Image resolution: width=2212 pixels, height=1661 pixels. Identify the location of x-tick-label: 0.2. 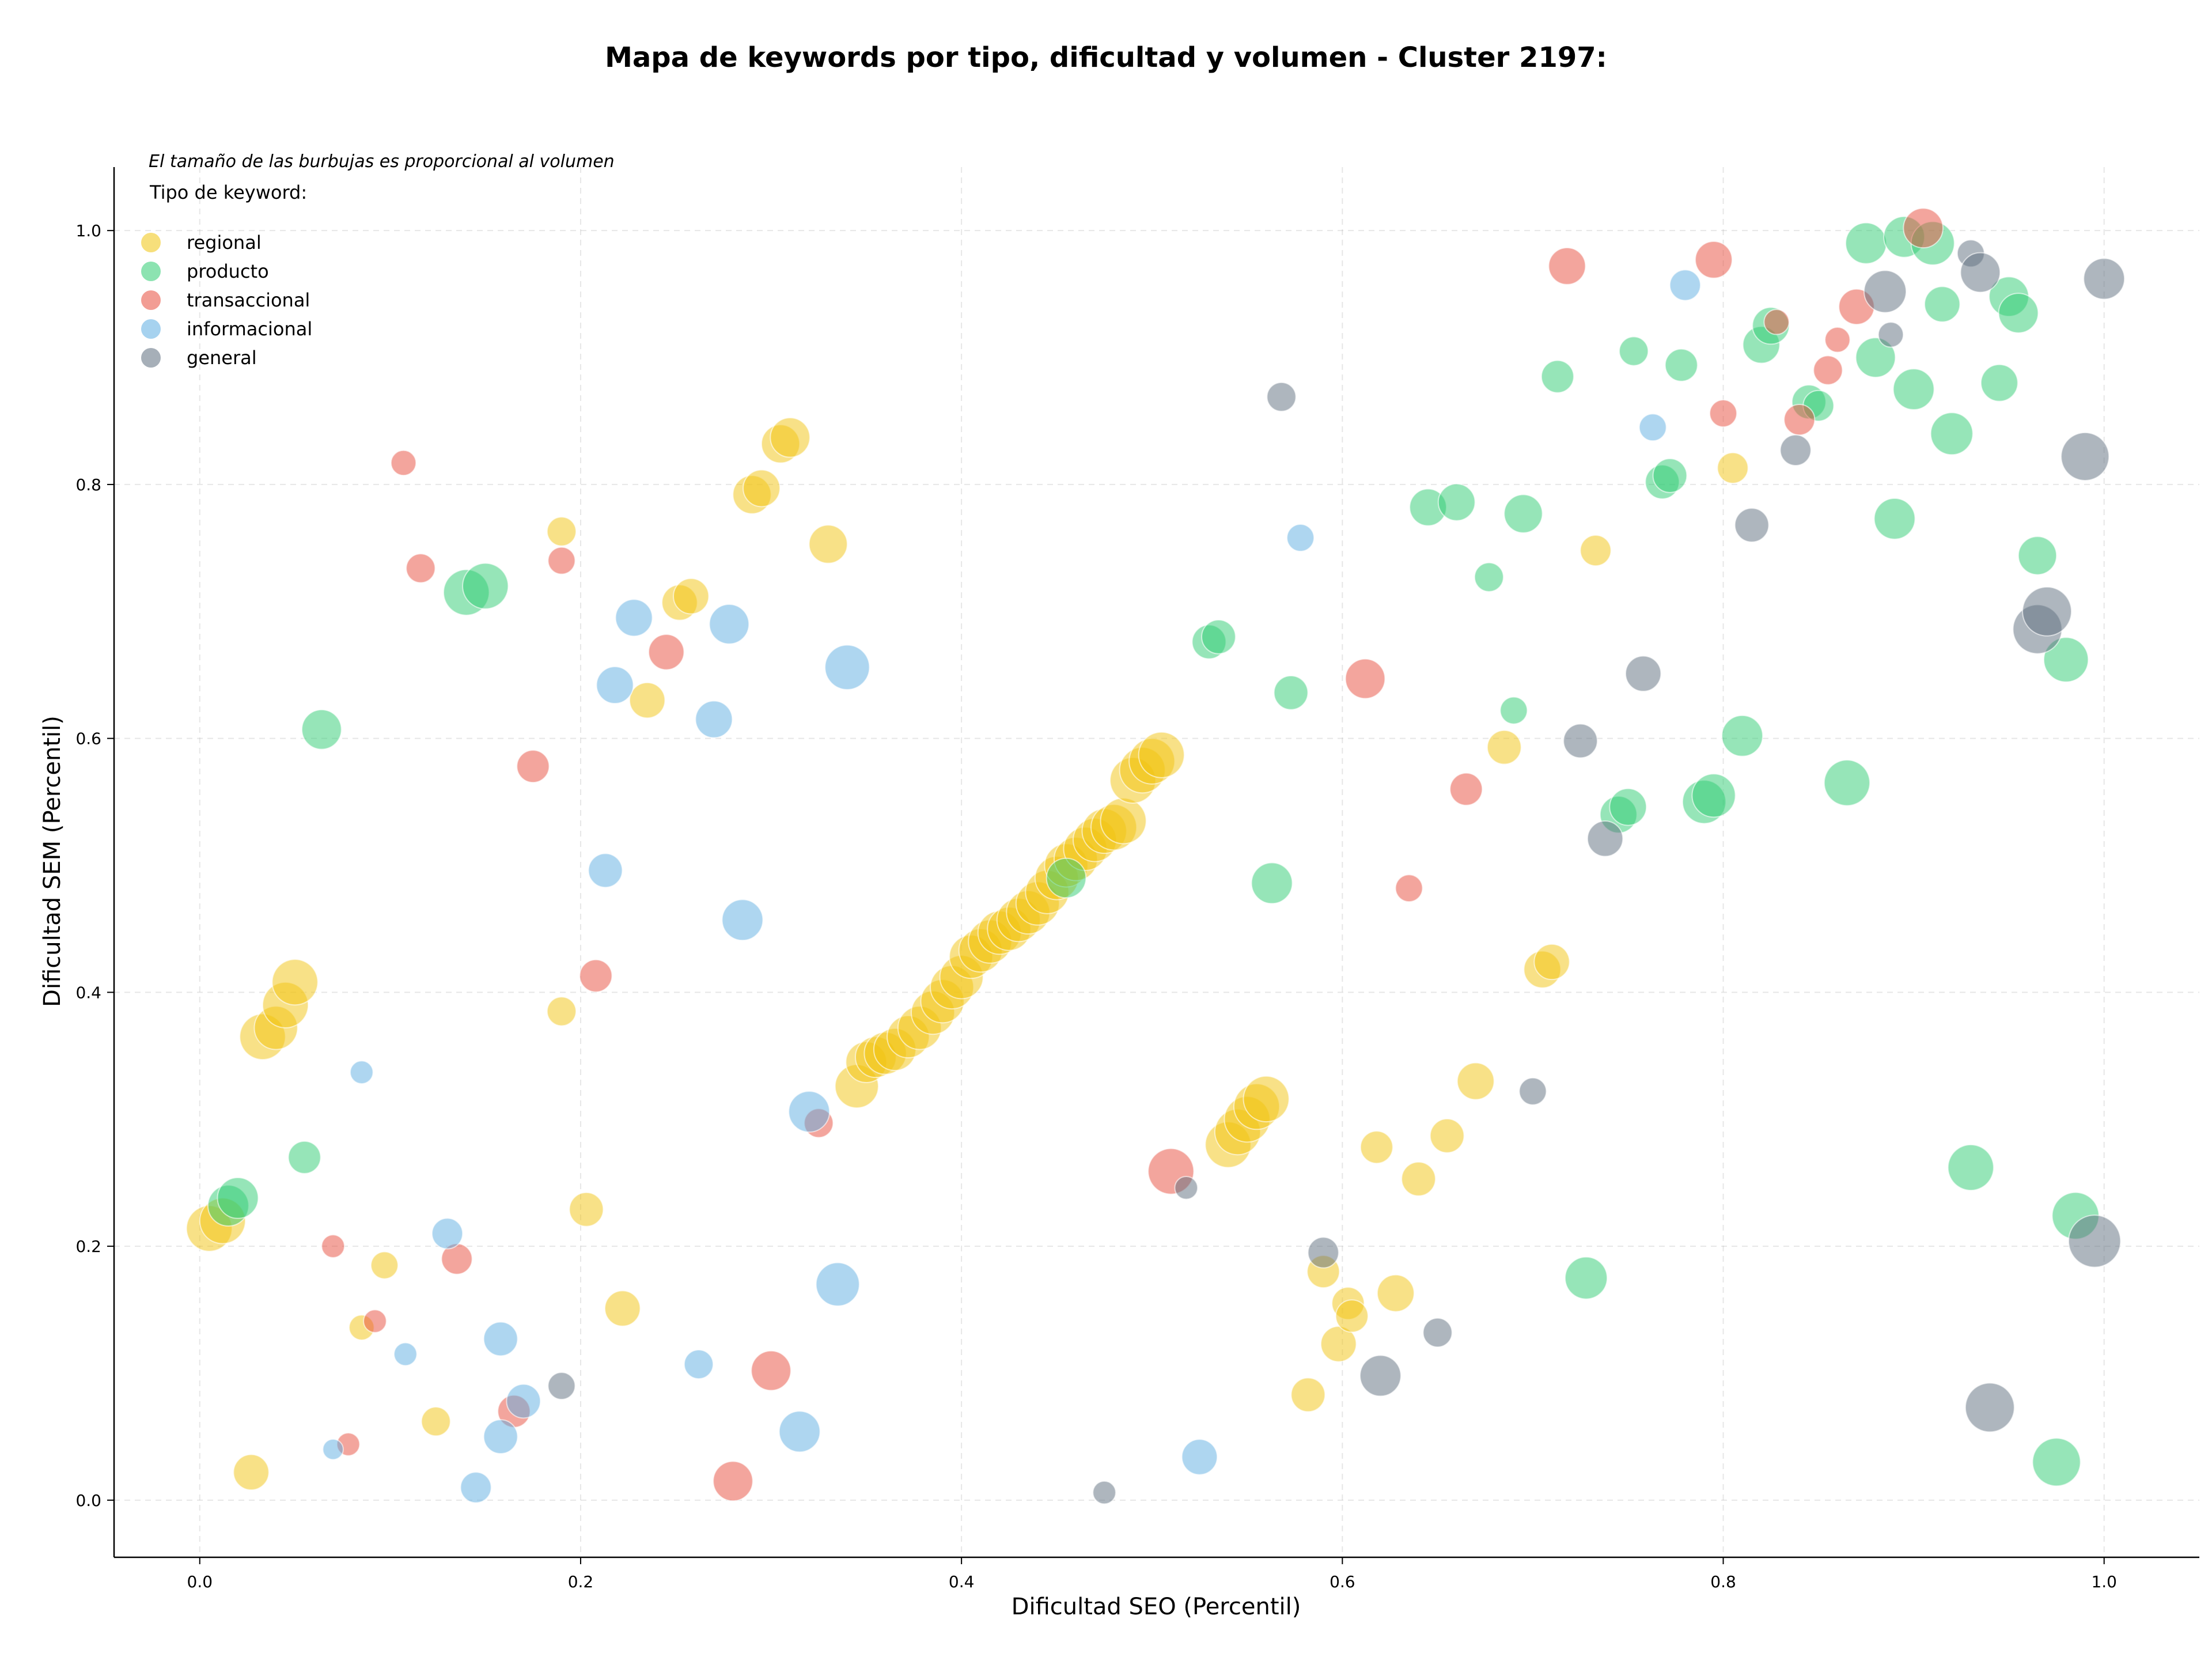
(581, 1581).